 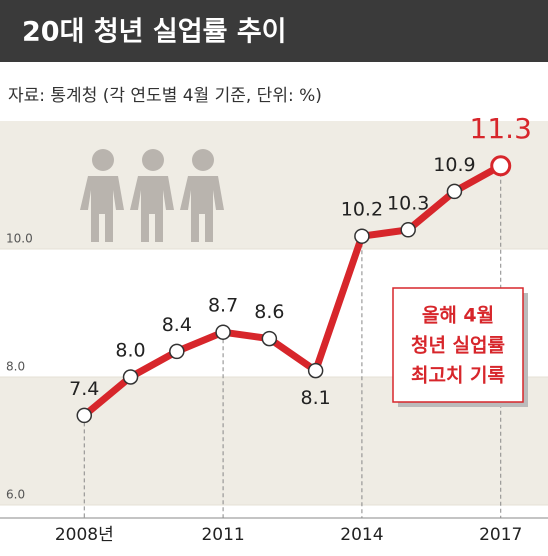 I want to click on x-tick-label: 2008년, so click(x=84, y=535).